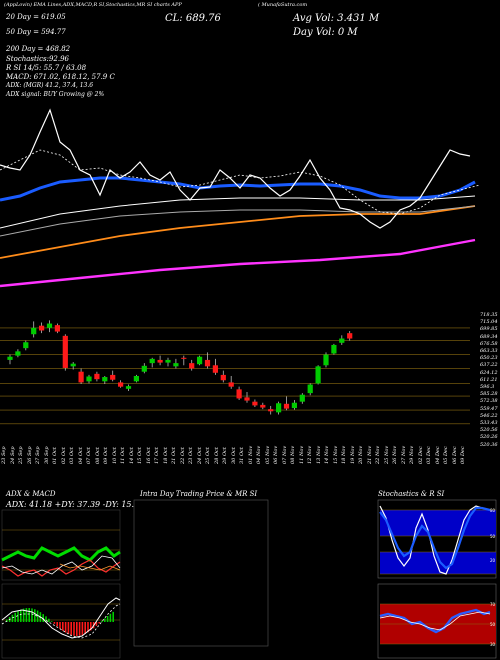 Image resolution: width=500 pixels, height=660 pixels. I want to click on price-tick-label: 520.26, so click(489, 437).